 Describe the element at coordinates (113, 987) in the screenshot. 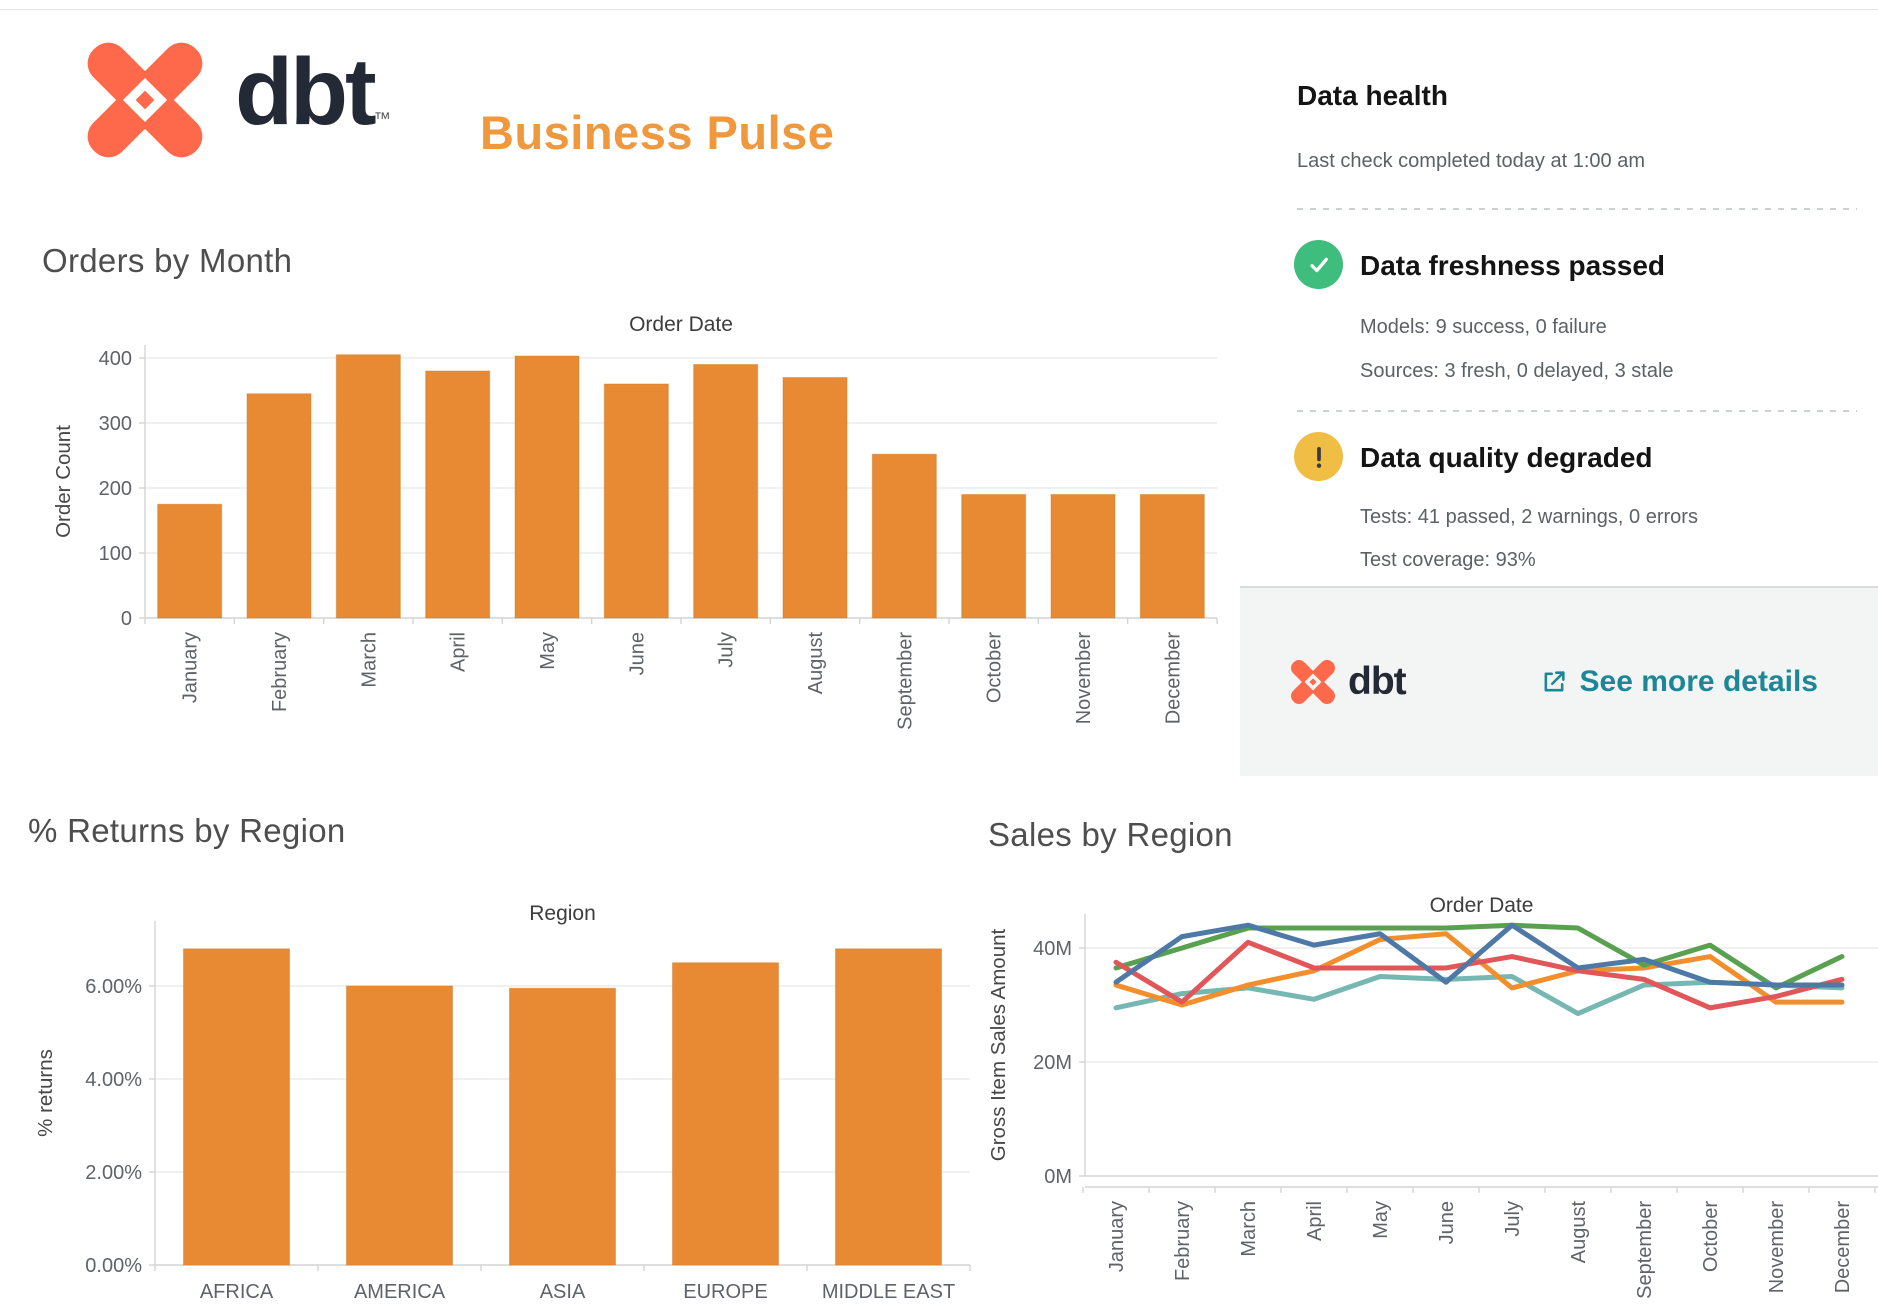

I see `svg-text: 6.00%` at that location.